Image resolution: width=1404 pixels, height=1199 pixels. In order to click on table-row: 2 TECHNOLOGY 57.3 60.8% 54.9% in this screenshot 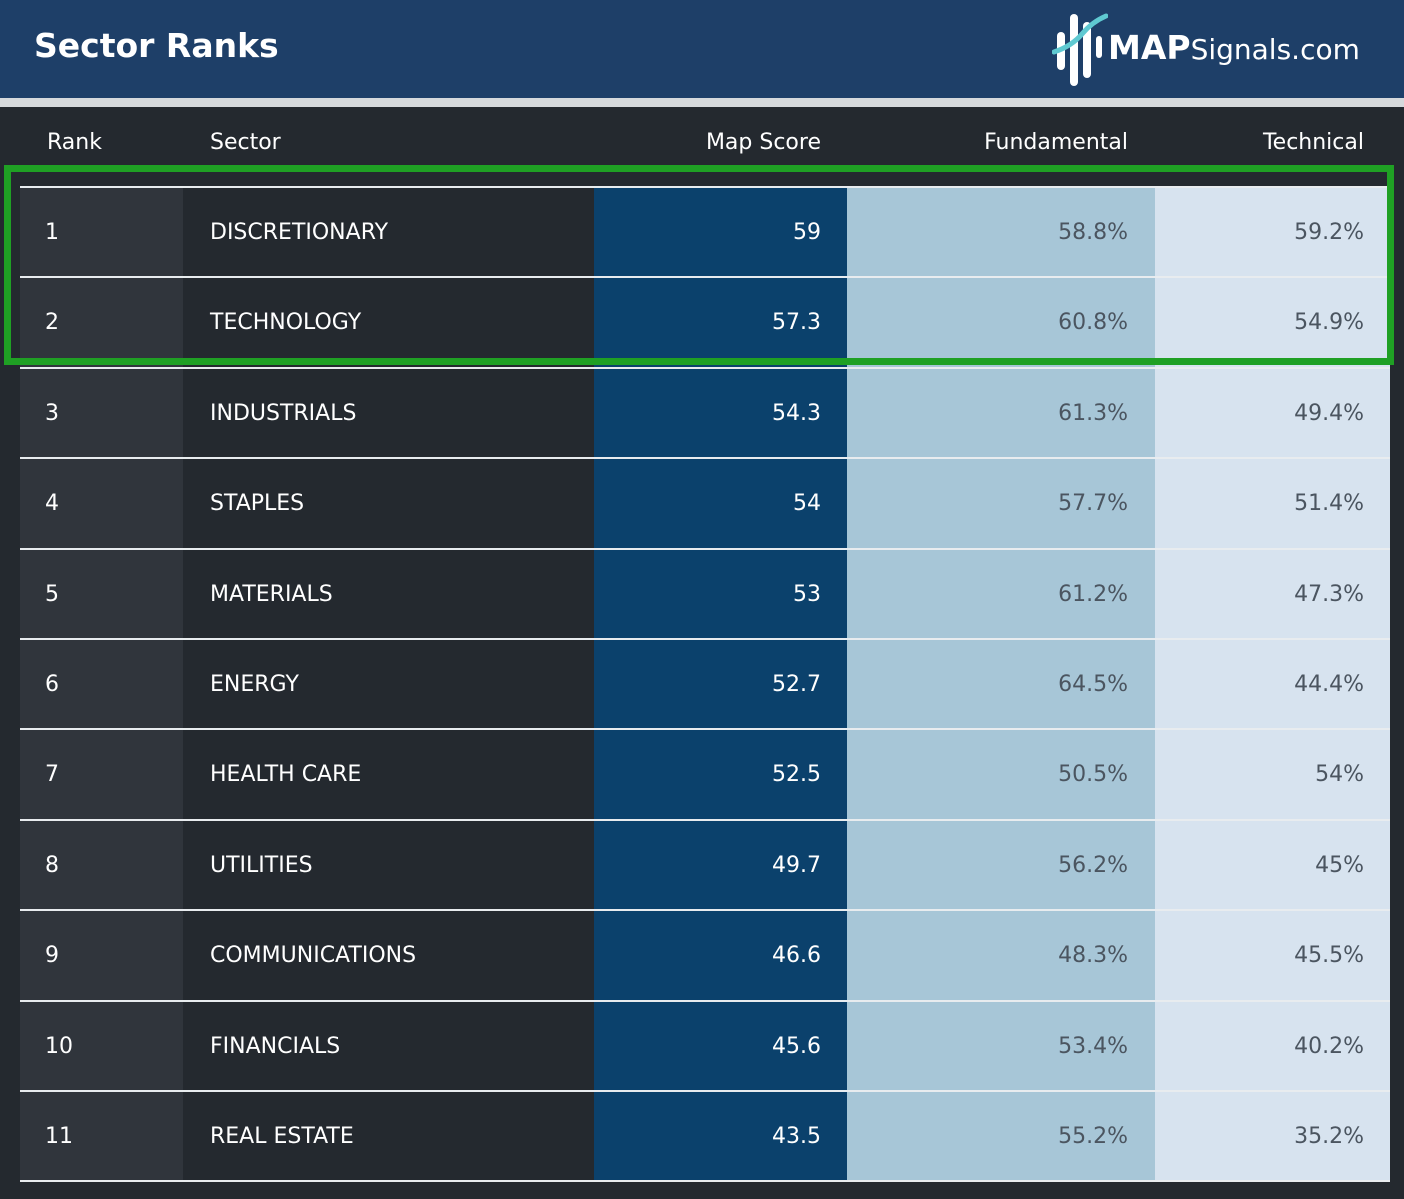, I will do `click(705, 322)`.